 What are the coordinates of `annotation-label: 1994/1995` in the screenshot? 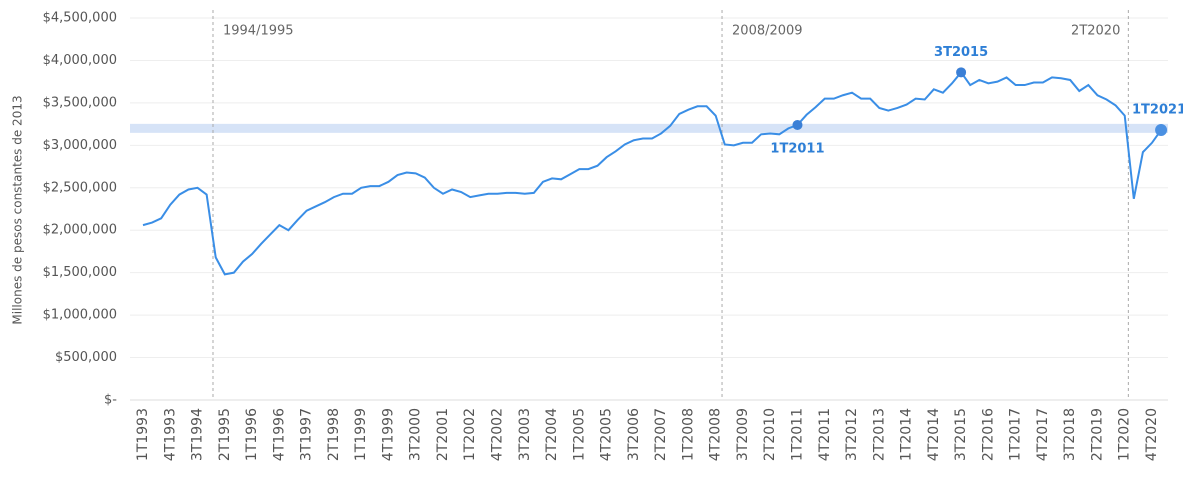 It's located at (258, 31).